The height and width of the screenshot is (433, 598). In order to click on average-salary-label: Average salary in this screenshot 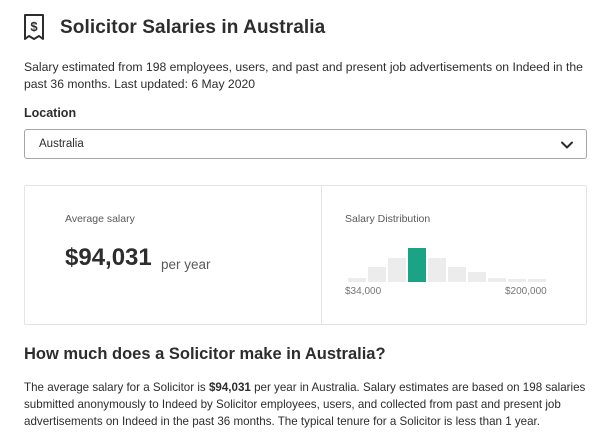, I will do `click(100, 219)`.